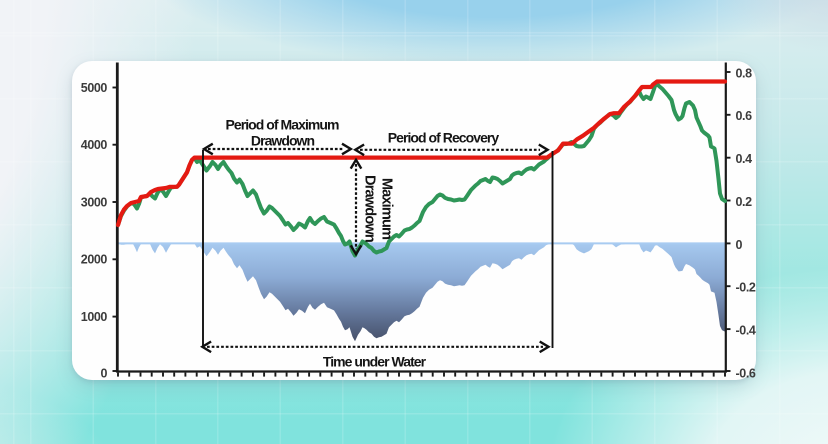  What do you see at coordinates (744, 116) in the screenshot?
I see `svg-text: 0.6` at bounding box center [744, 116].